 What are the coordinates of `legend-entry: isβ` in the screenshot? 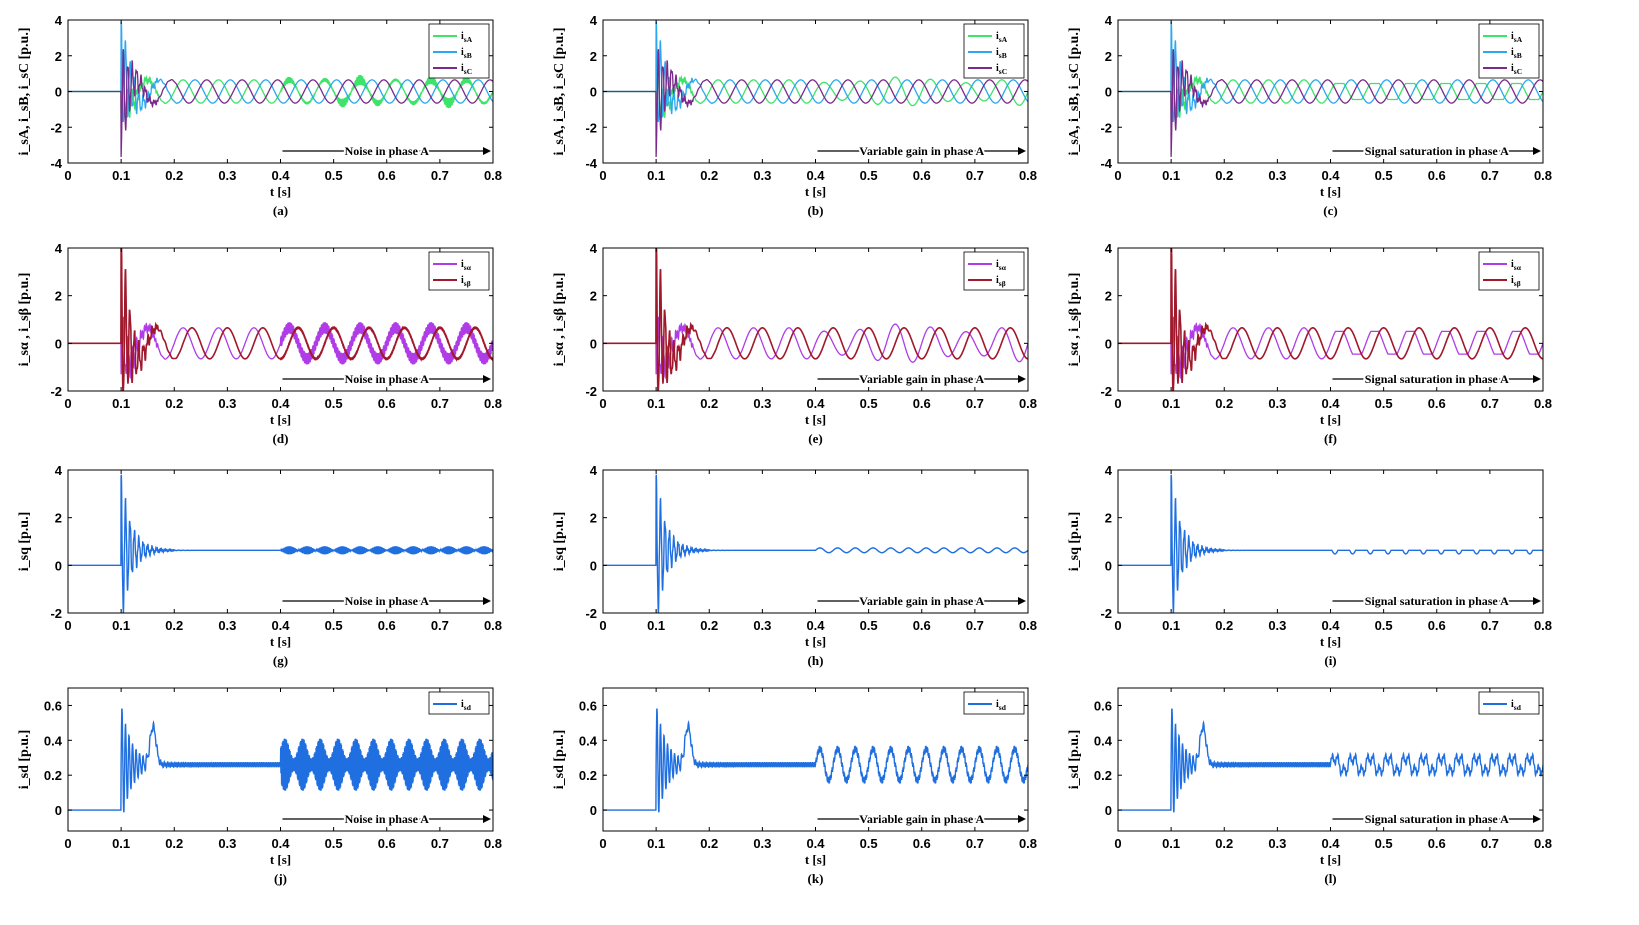 It's located at (466, 281).